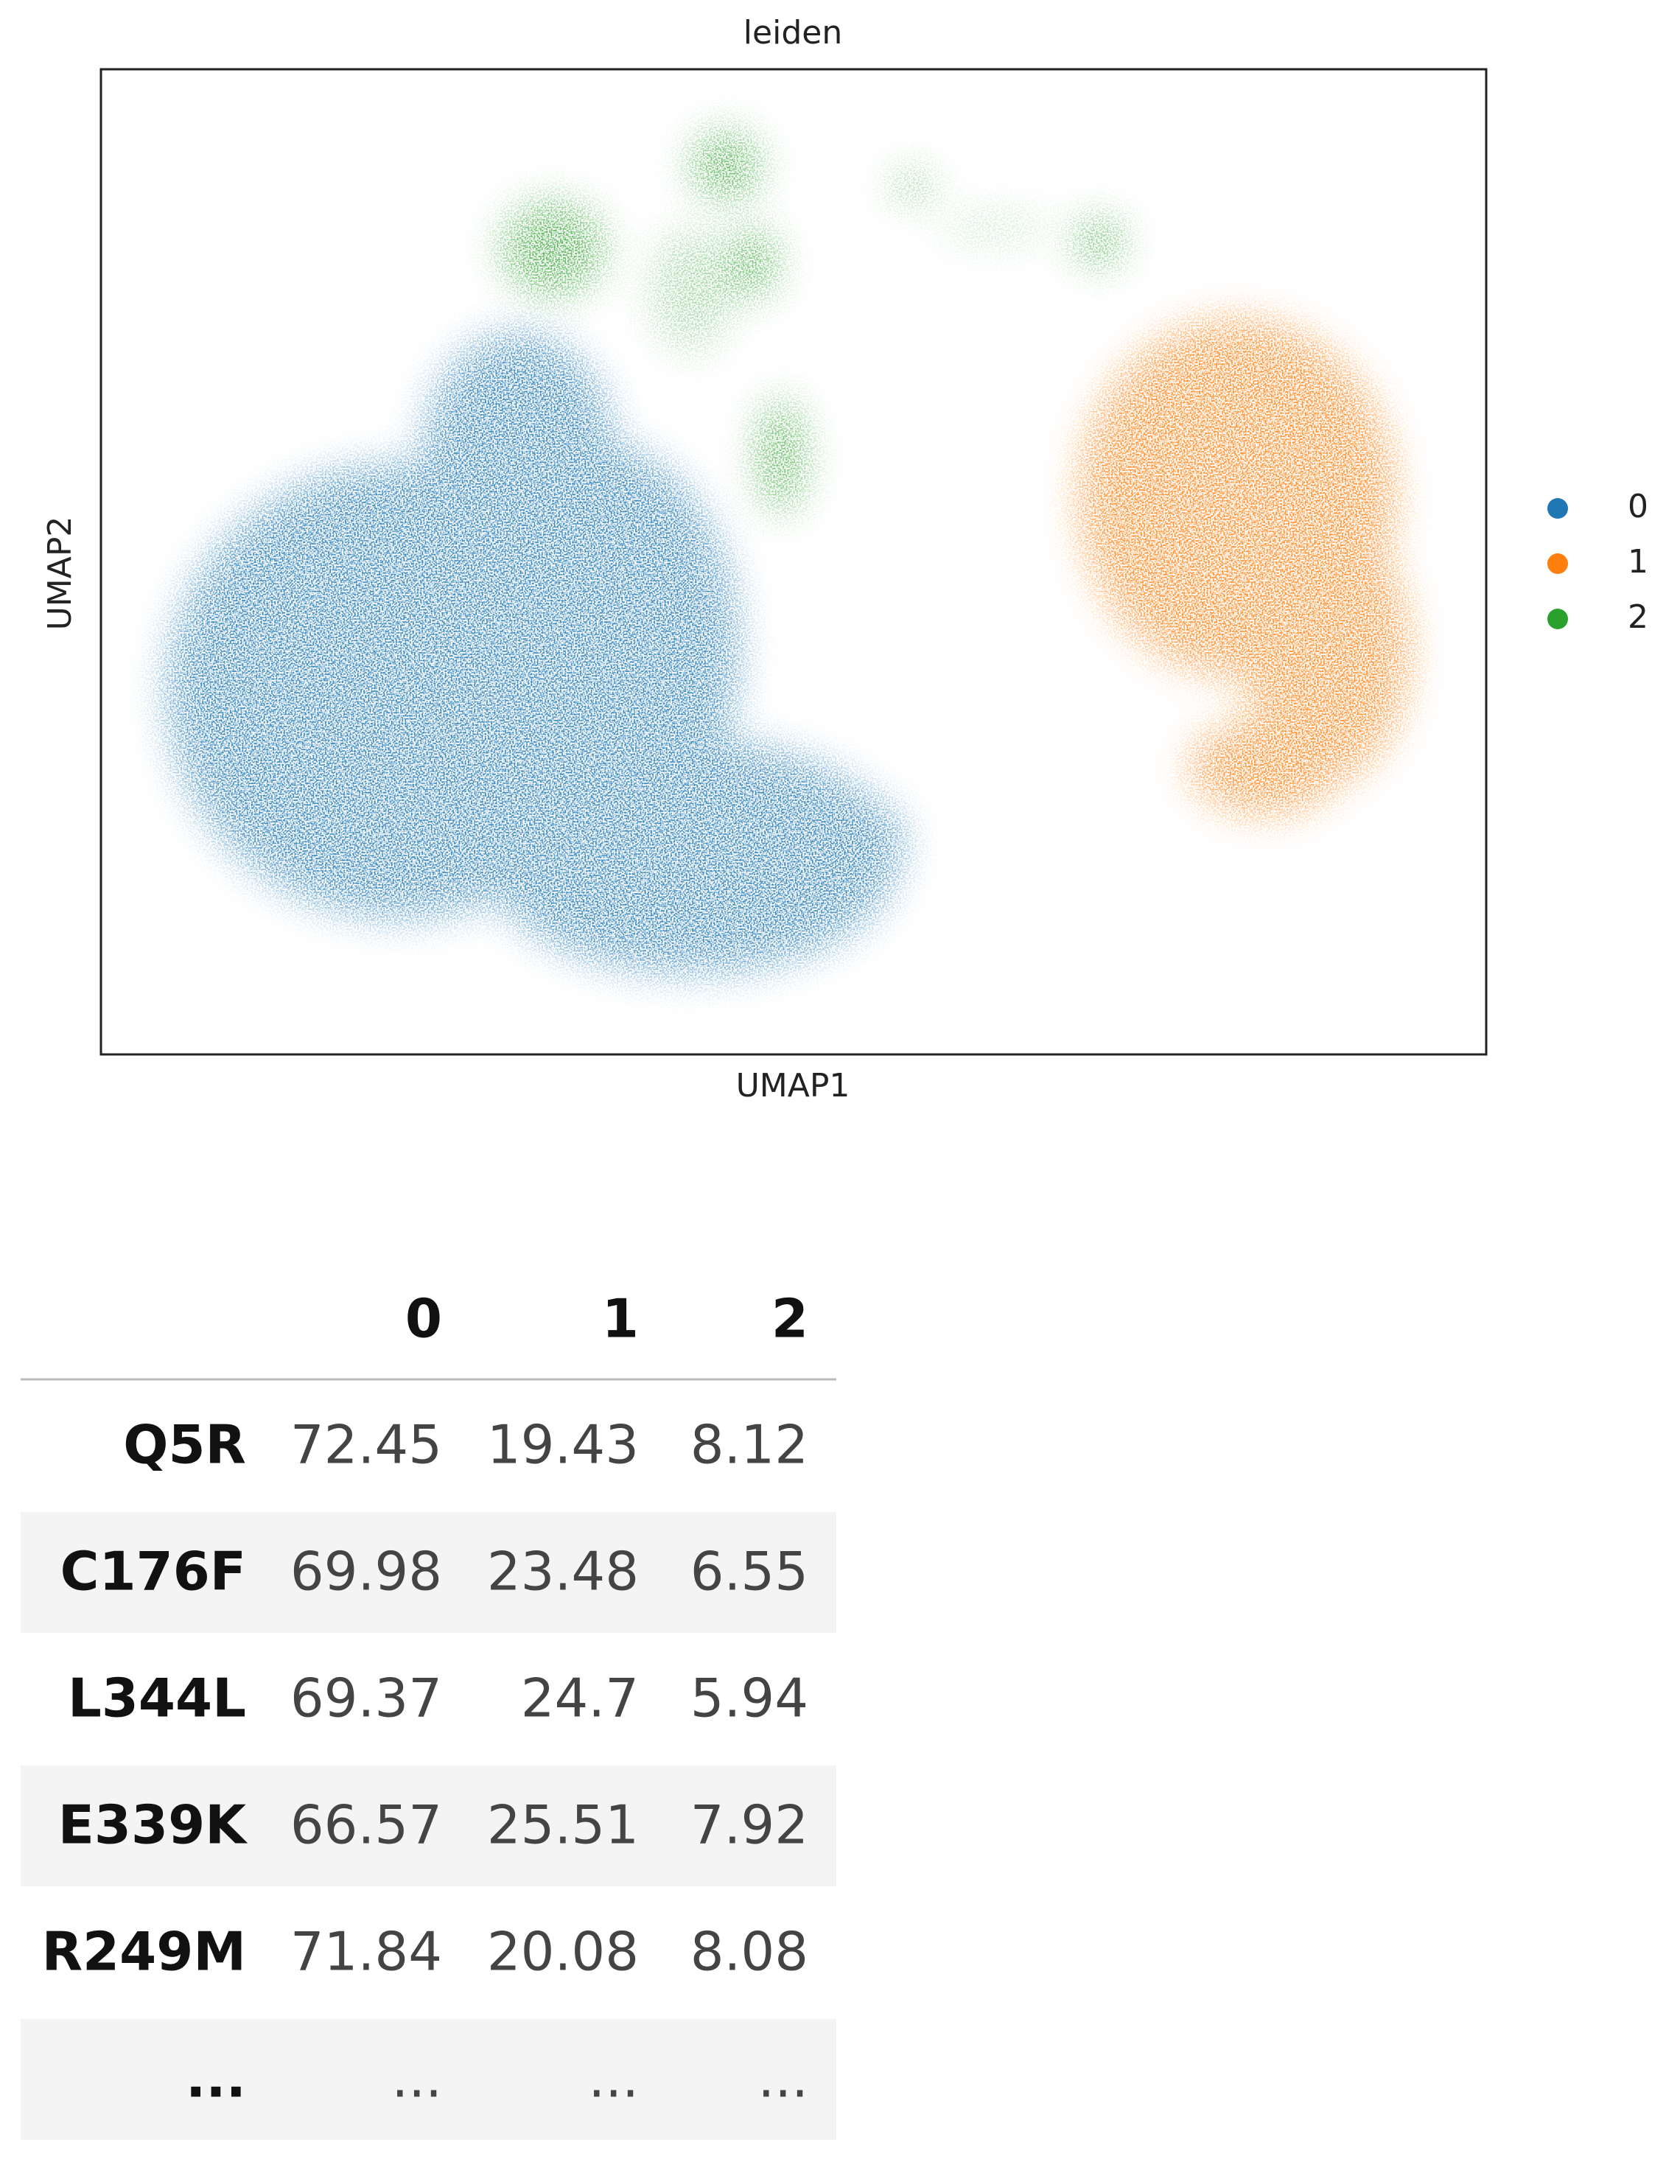  What do you see at coordinates (563, 1572) in the screenshot?
I see `table-cell: 23.48` at bounding box center [563, 1572].